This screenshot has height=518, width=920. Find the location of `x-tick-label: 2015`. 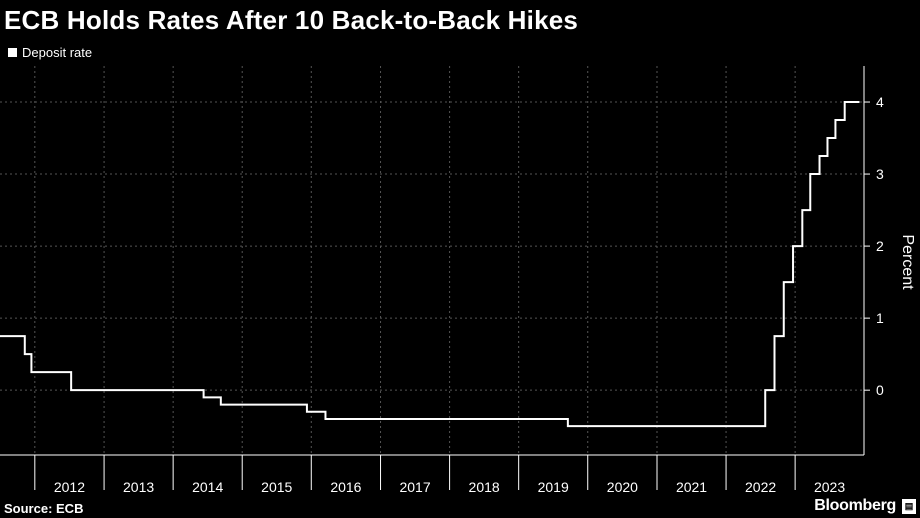

x-tick-label: 2015 is located at coordinates (276, 487).